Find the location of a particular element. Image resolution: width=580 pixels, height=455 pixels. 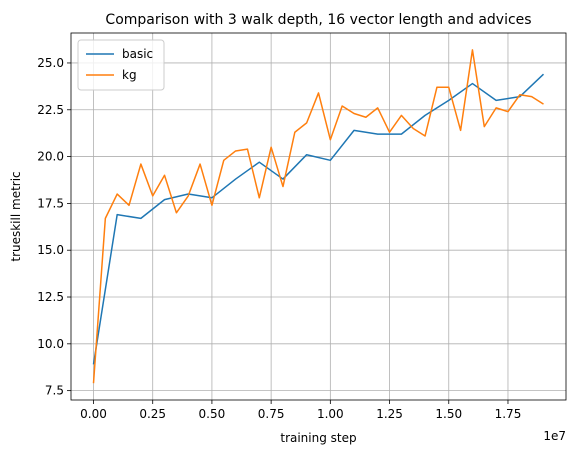

x-axis-ticks: 0.00 0.25 0.50 0.75 1.00 1.25 1.50 1.75 is located at coordinates (300, 410).